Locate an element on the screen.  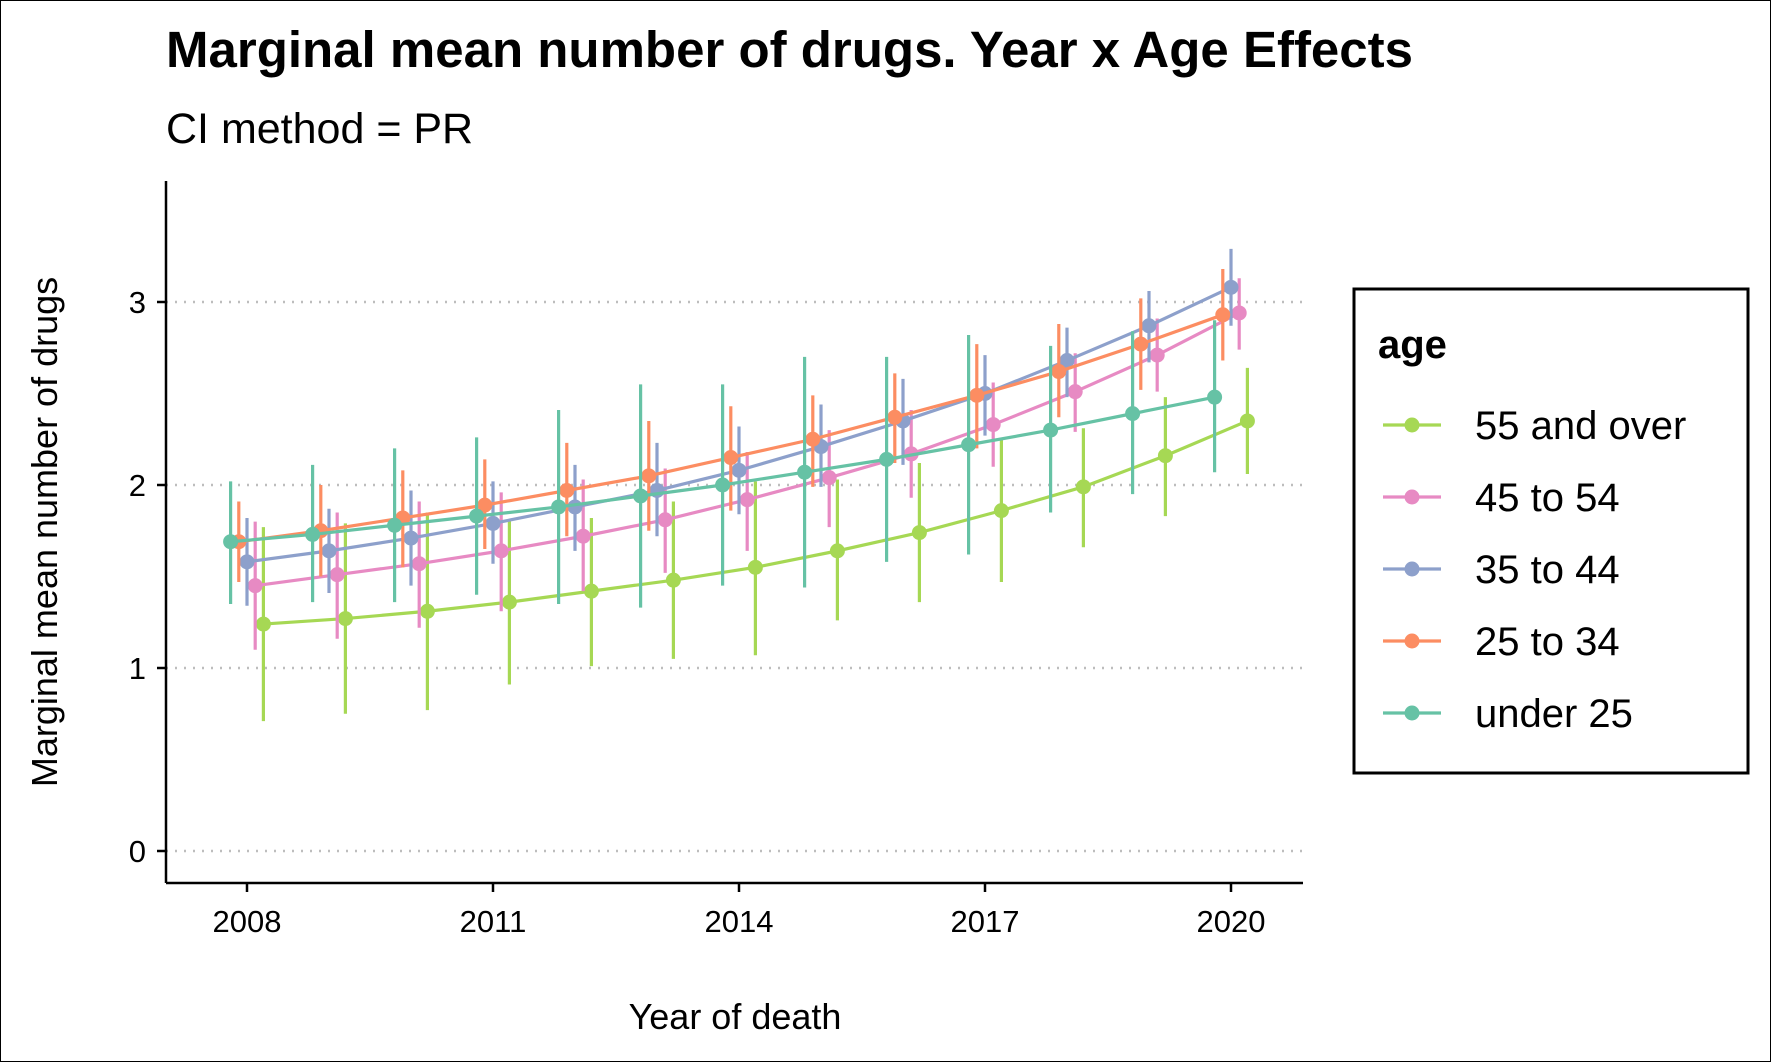
legend-label: 55 and over is located at coordinates (1580, 426).